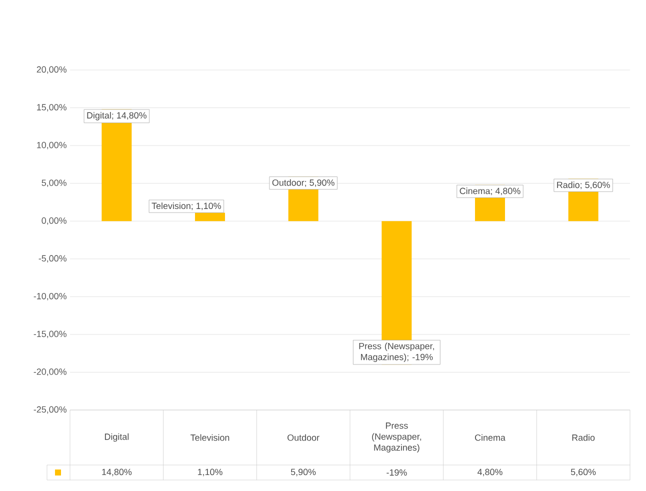  What do you see at coordinates (303, 472) in the screenshot?
I see `data-label: 5,90%` at bounding box center [303, 472].